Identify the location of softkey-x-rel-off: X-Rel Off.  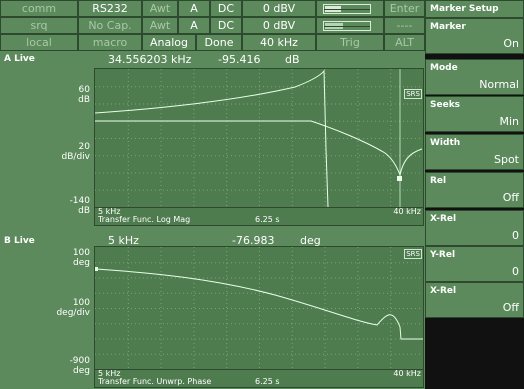
(474, 300).